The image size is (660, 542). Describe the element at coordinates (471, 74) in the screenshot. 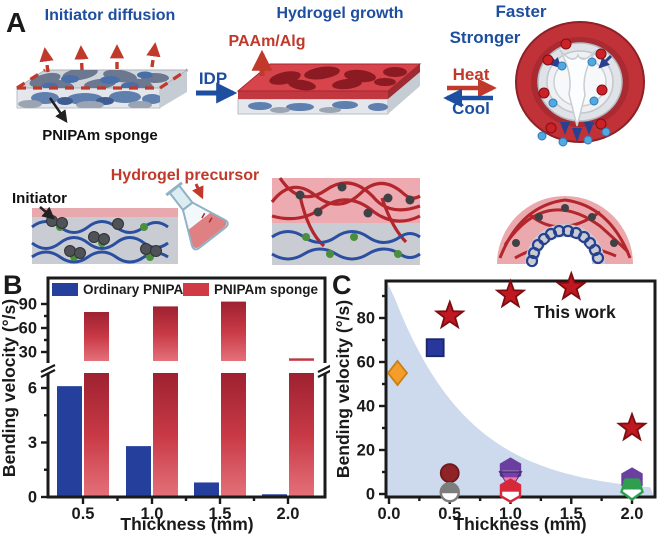

I see `label-heat: Heat` at that location.